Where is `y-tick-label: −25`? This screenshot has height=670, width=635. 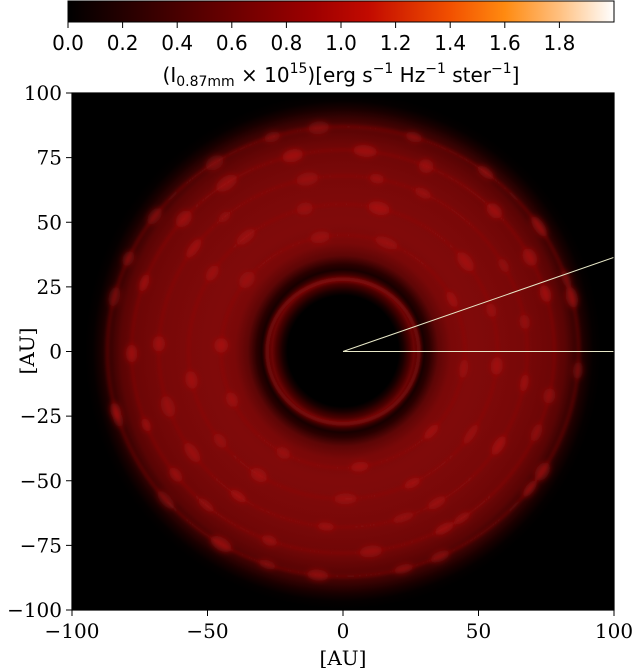
y-tick-label: −25 is located at coordinates (41, 416).